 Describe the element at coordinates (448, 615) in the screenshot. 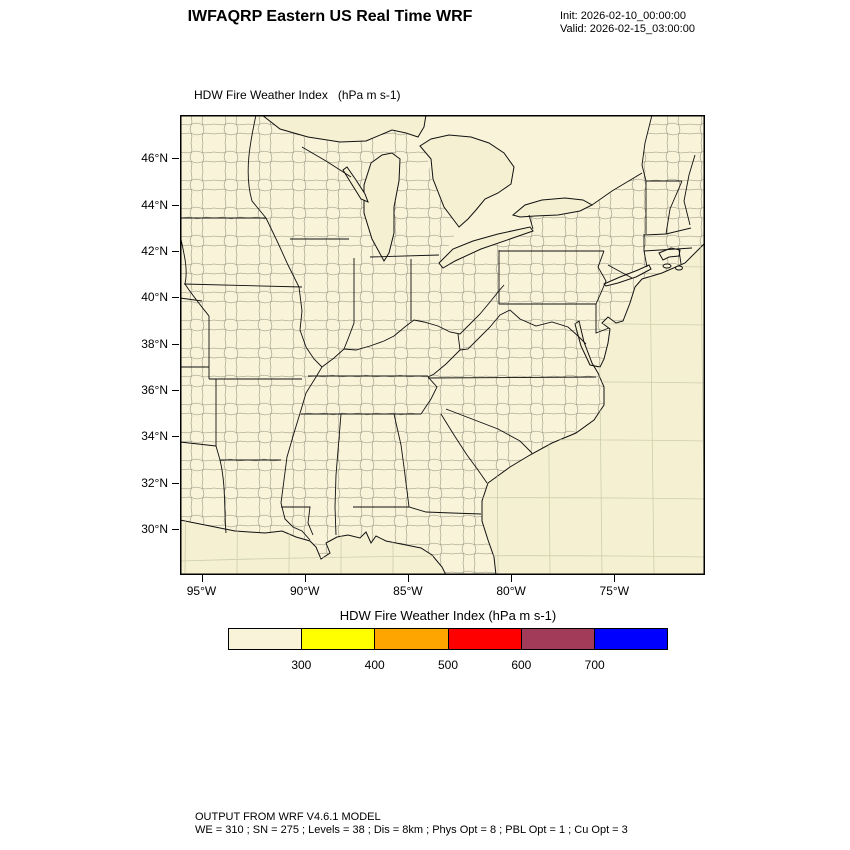

I see `colorbar-title: HDW Fire Weather Index (hPa m s-1)` at that location.